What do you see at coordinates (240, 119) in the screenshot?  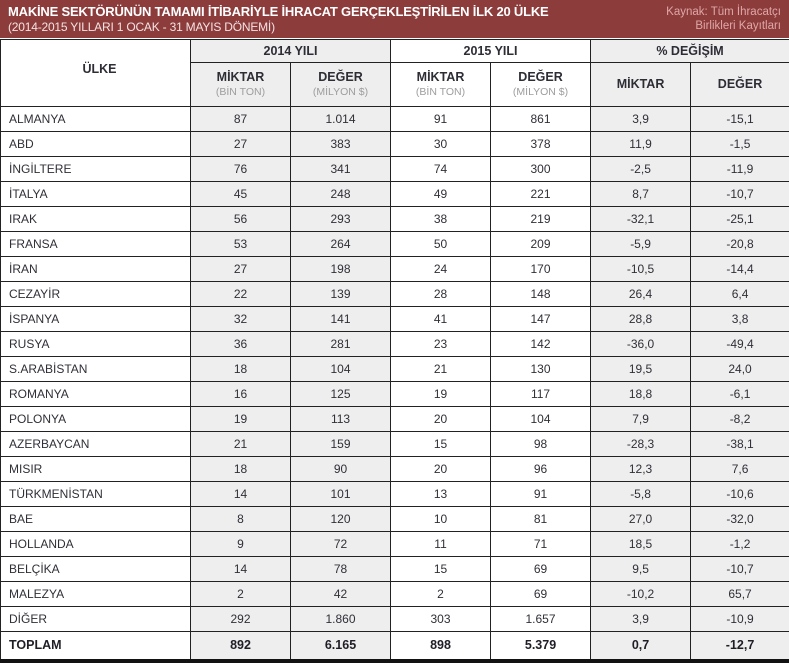 I see `cell-value: 87` at bounding box center [240, 119].